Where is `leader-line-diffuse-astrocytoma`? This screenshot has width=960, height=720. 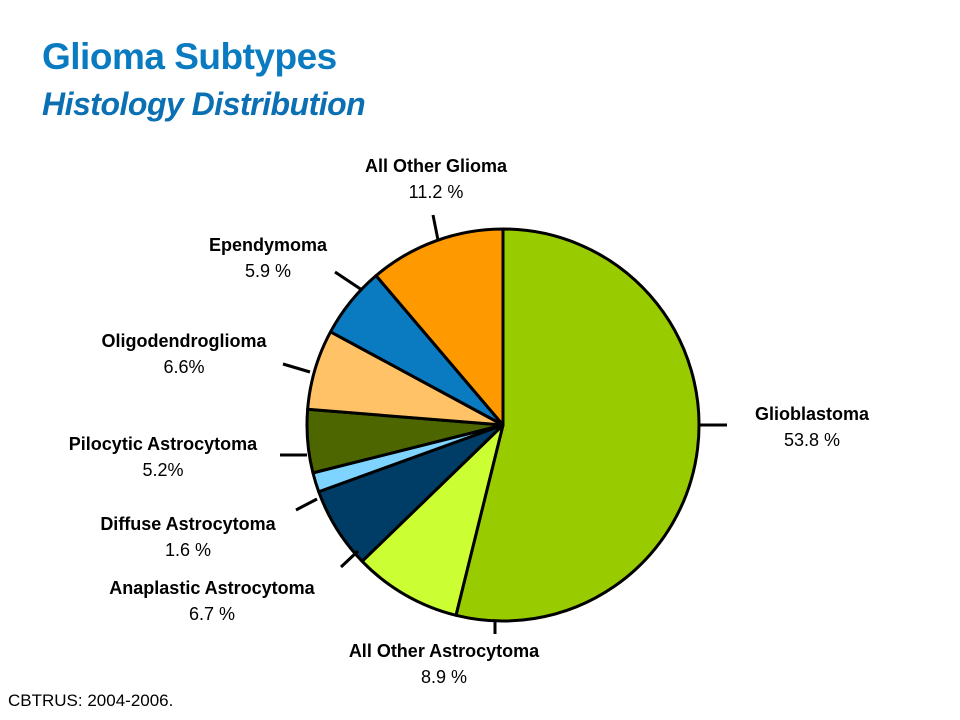
leader-line-diffuse-astrocytoma is located at coordinates (306, 504).